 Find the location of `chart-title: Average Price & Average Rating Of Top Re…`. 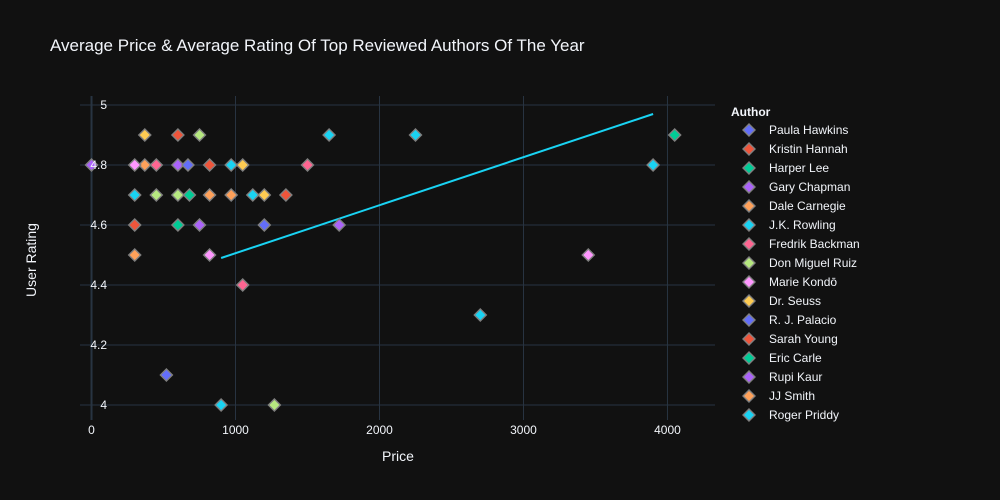

chart-title: Average Price & Average Rating Of Top Re… is located at coordinates (317, 45).